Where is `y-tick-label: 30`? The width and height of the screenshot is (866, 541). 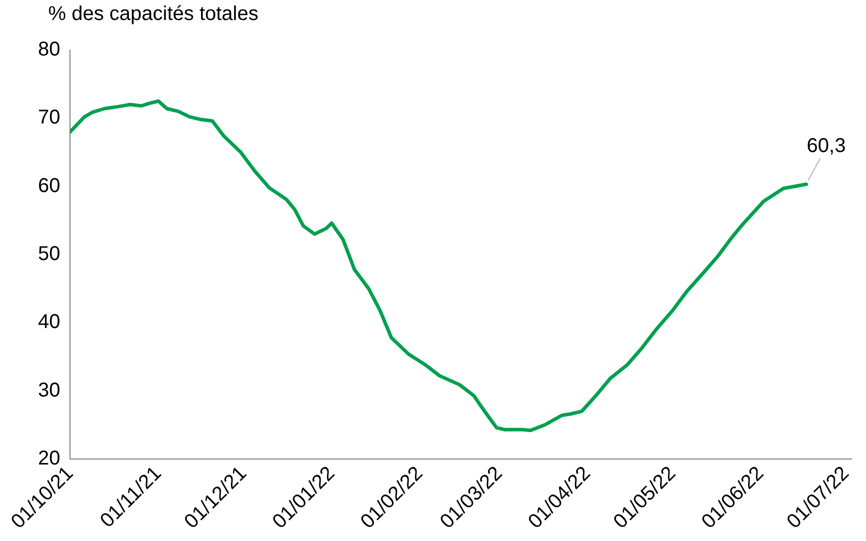 y-tick-label: 30 is located at coordinates (49, 390).